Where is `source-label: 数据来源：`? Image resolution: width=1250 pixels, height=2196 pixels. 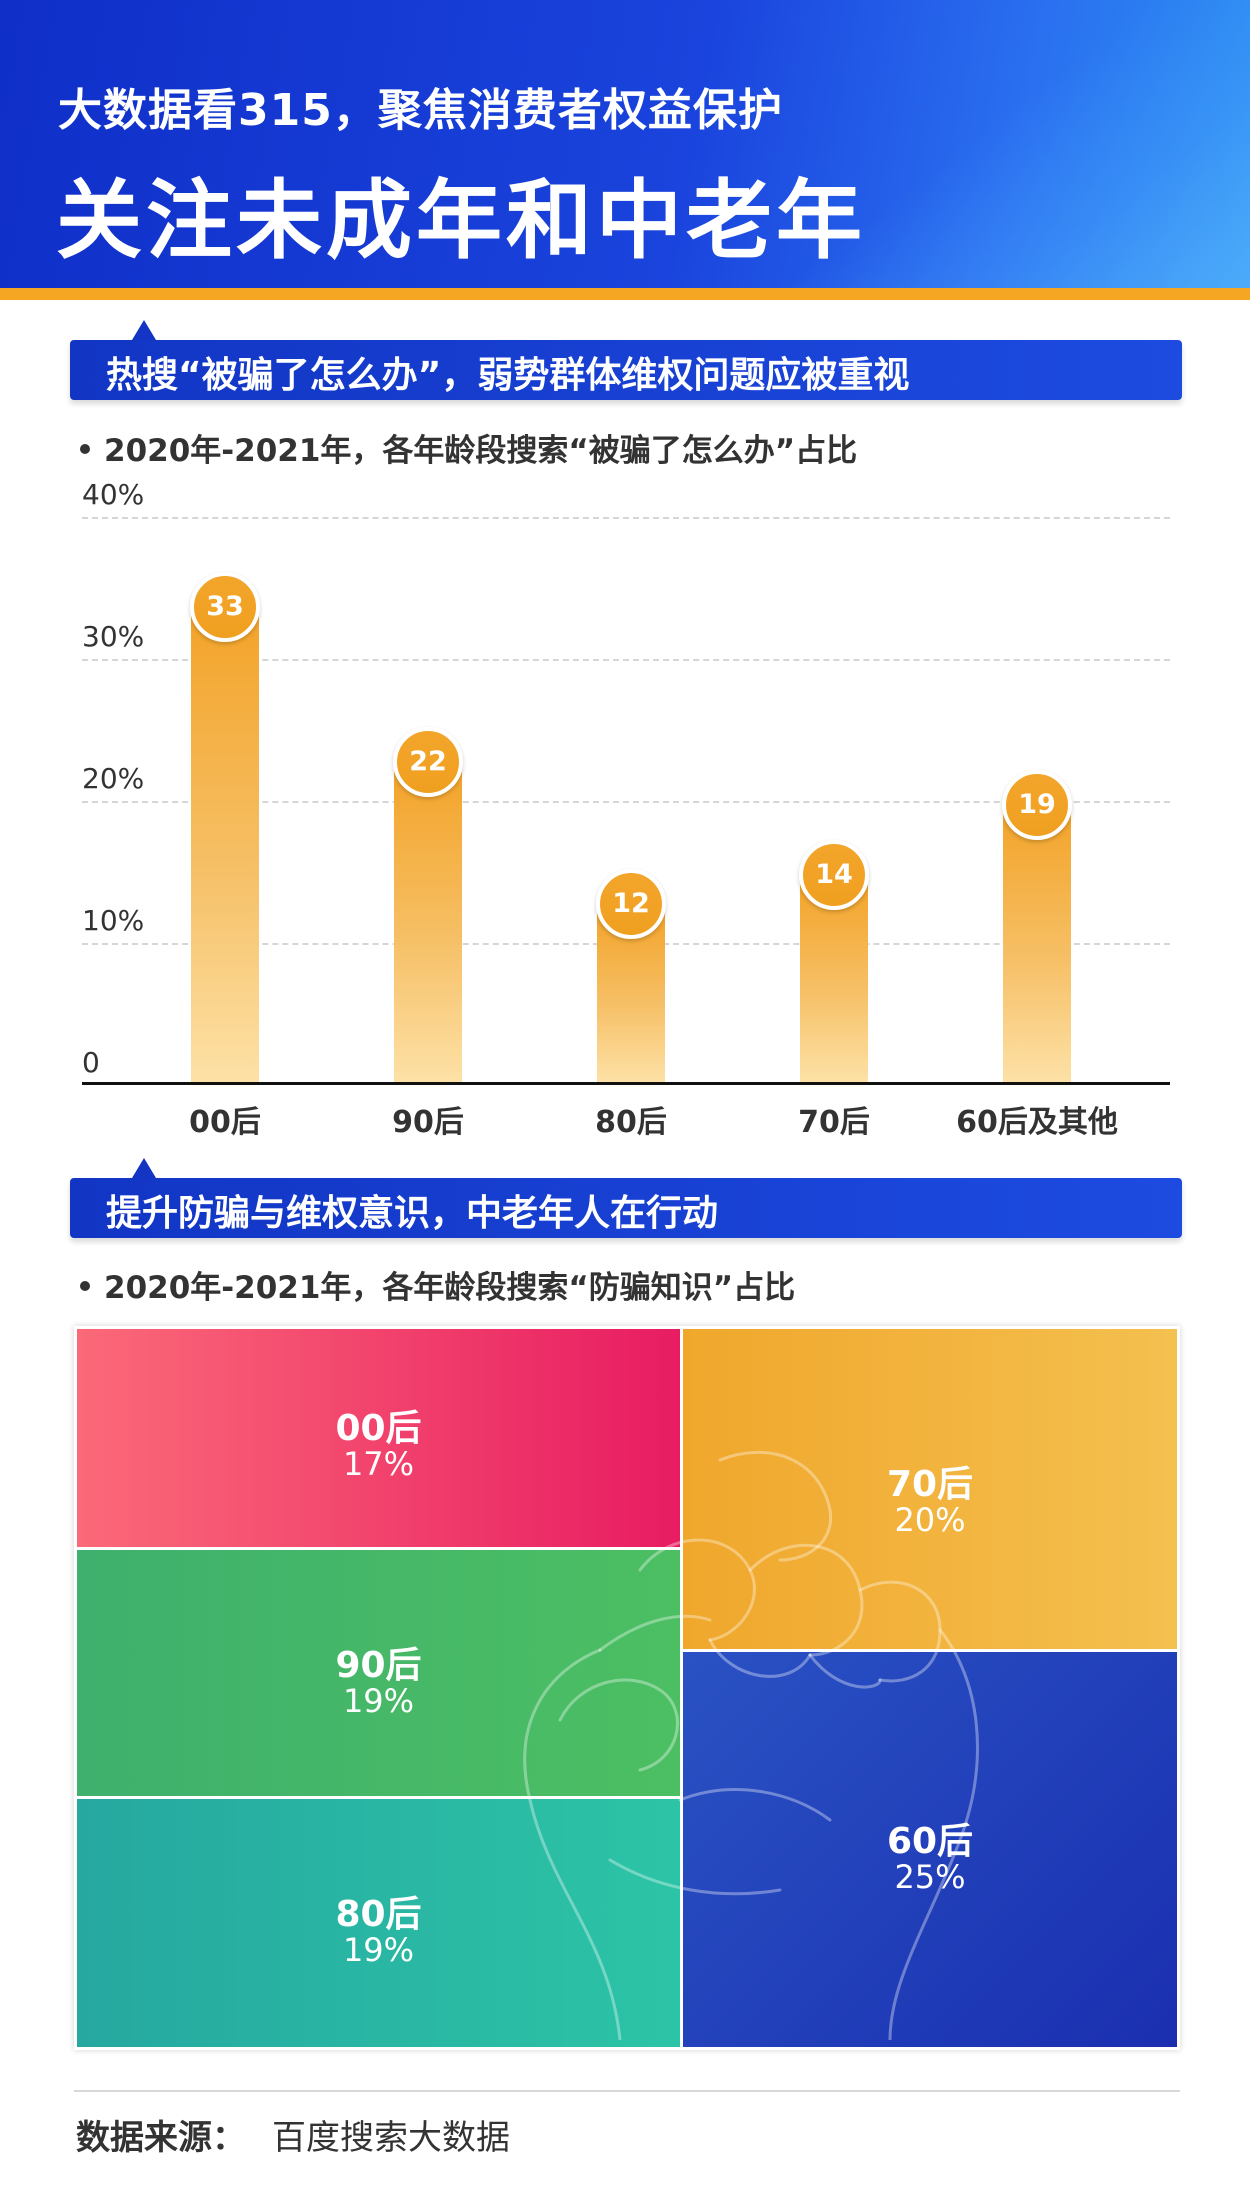 source-label: 数据来源： is located at coordinates (161, 2138).